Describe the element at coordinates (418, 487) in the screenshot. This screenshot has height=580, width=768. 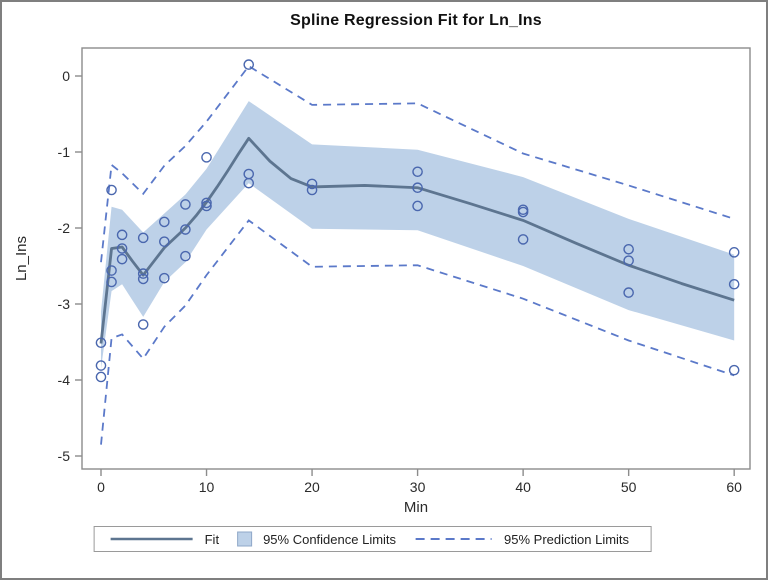
I see `x-tick-label: 30` at that location.